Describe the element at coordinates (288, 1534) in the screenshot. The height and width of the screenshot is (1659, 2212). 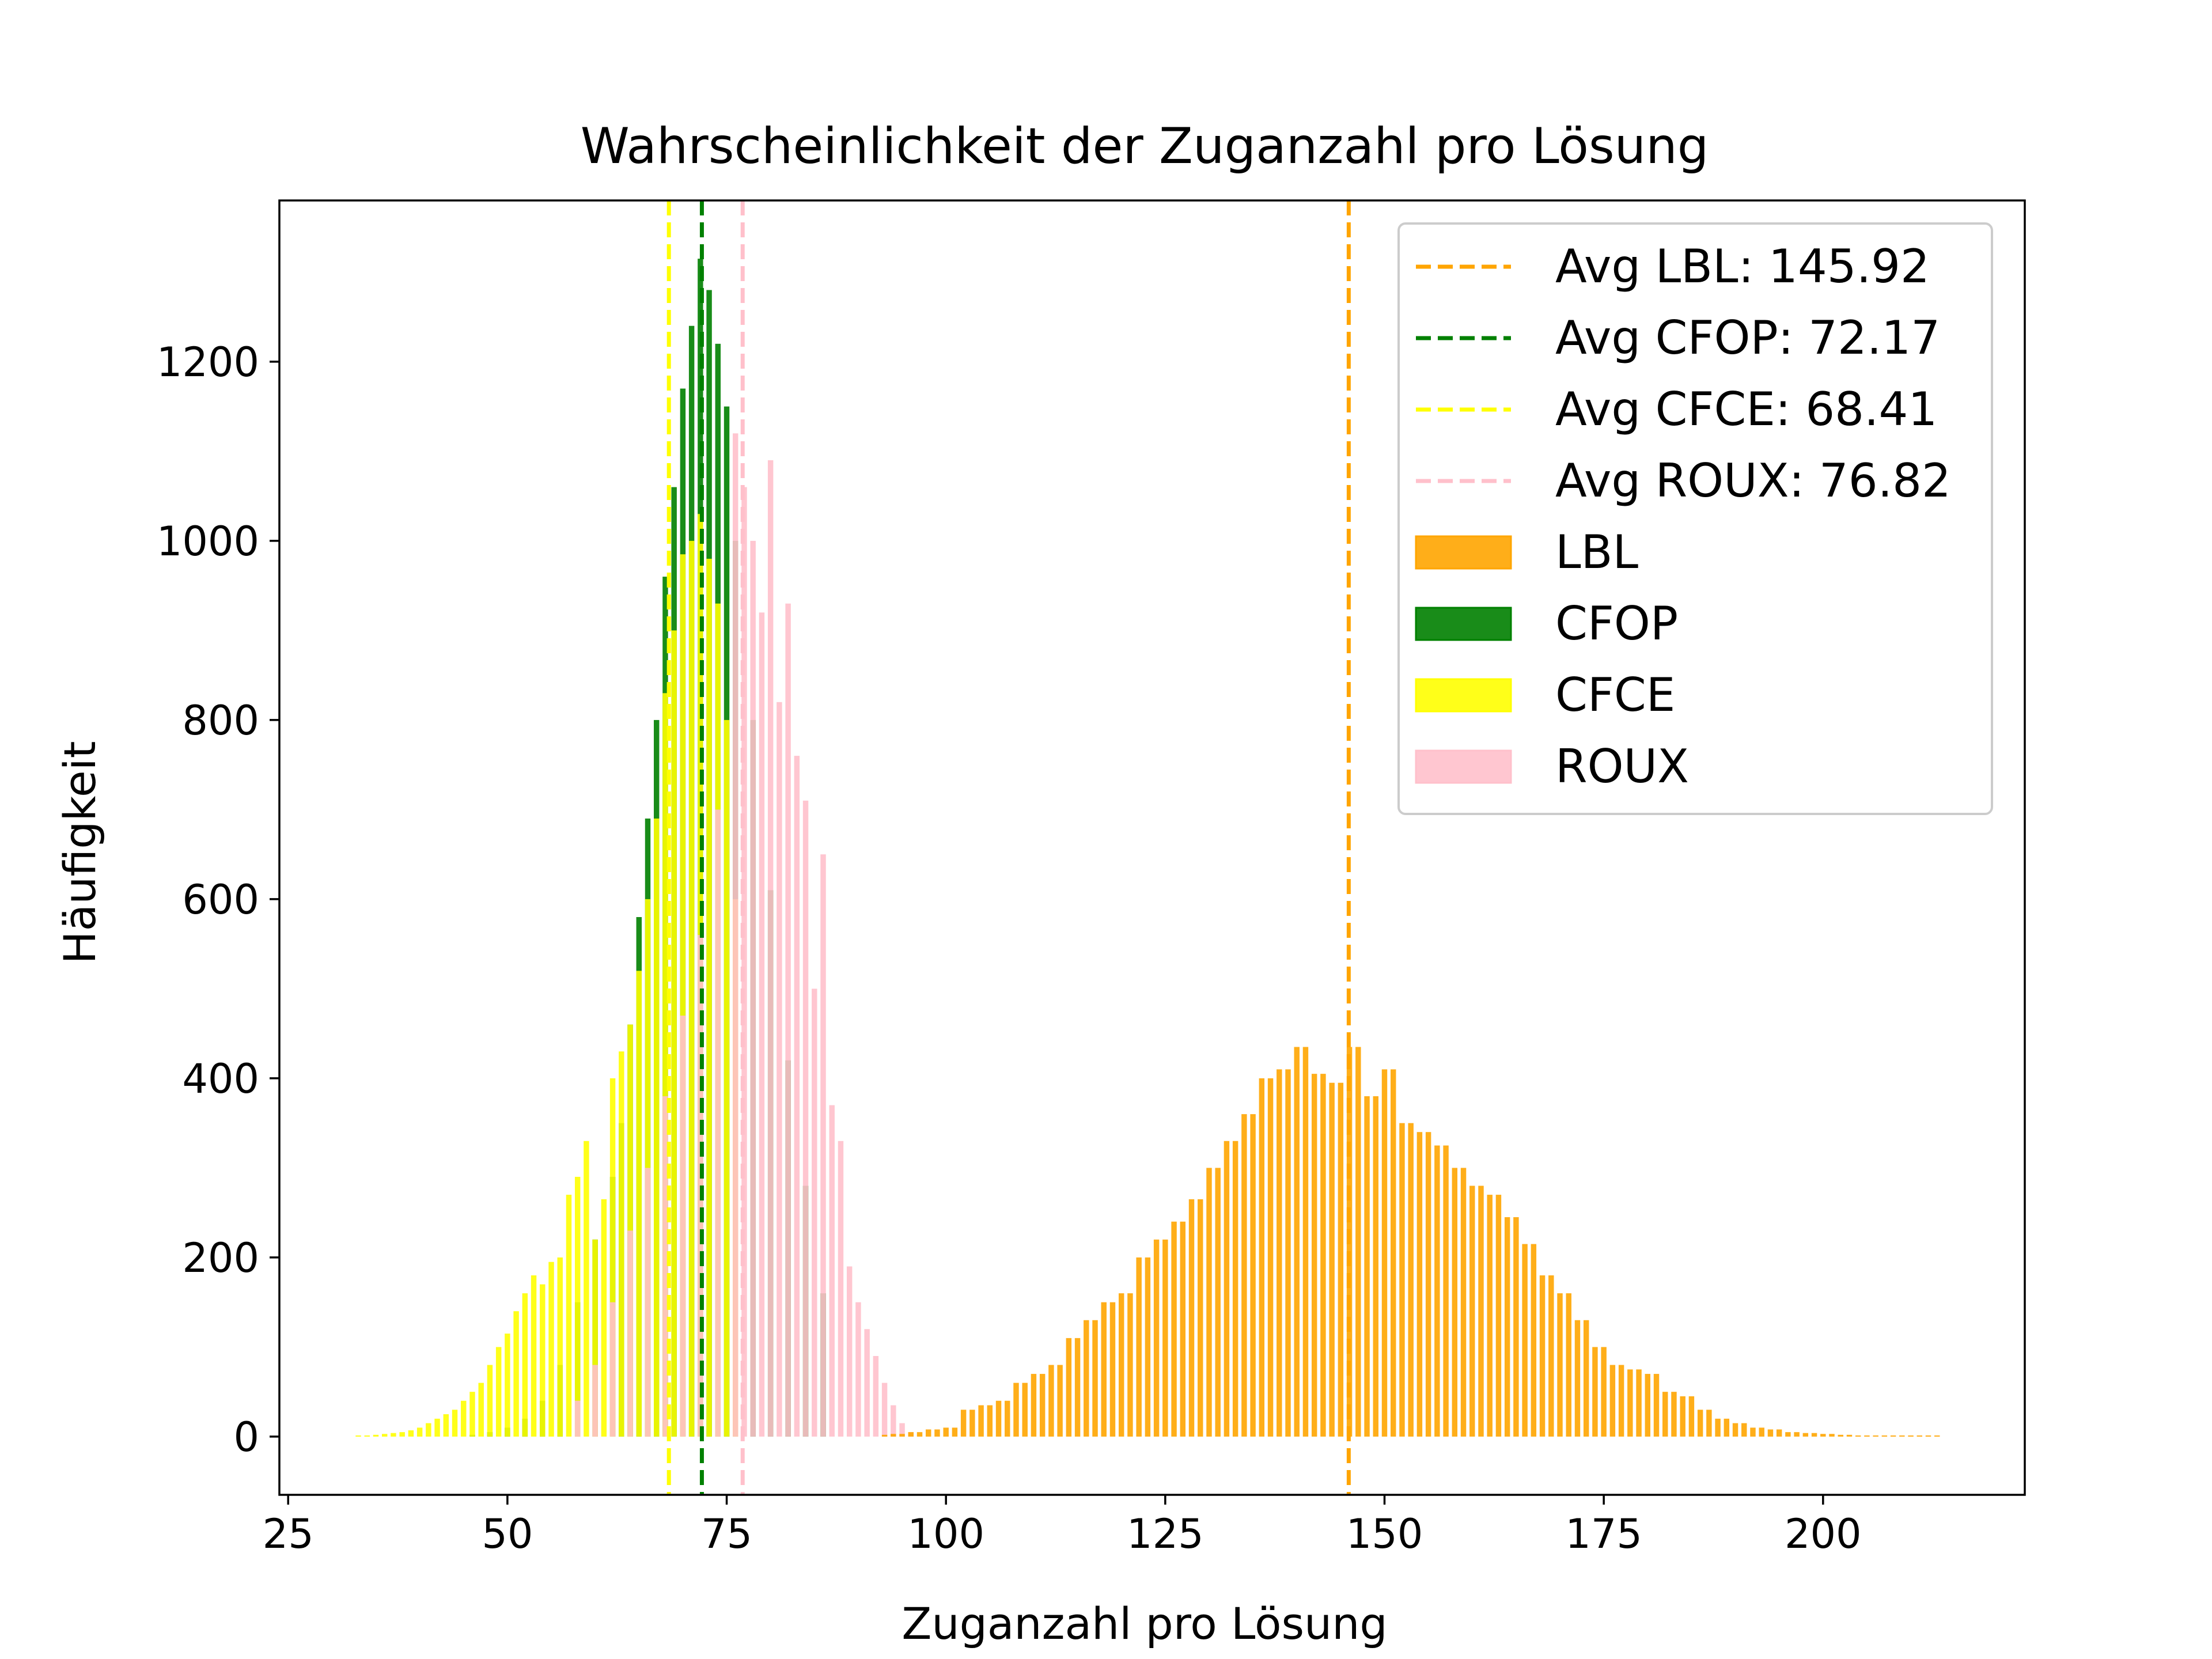
I see `x-tick-label: 25` at that location.